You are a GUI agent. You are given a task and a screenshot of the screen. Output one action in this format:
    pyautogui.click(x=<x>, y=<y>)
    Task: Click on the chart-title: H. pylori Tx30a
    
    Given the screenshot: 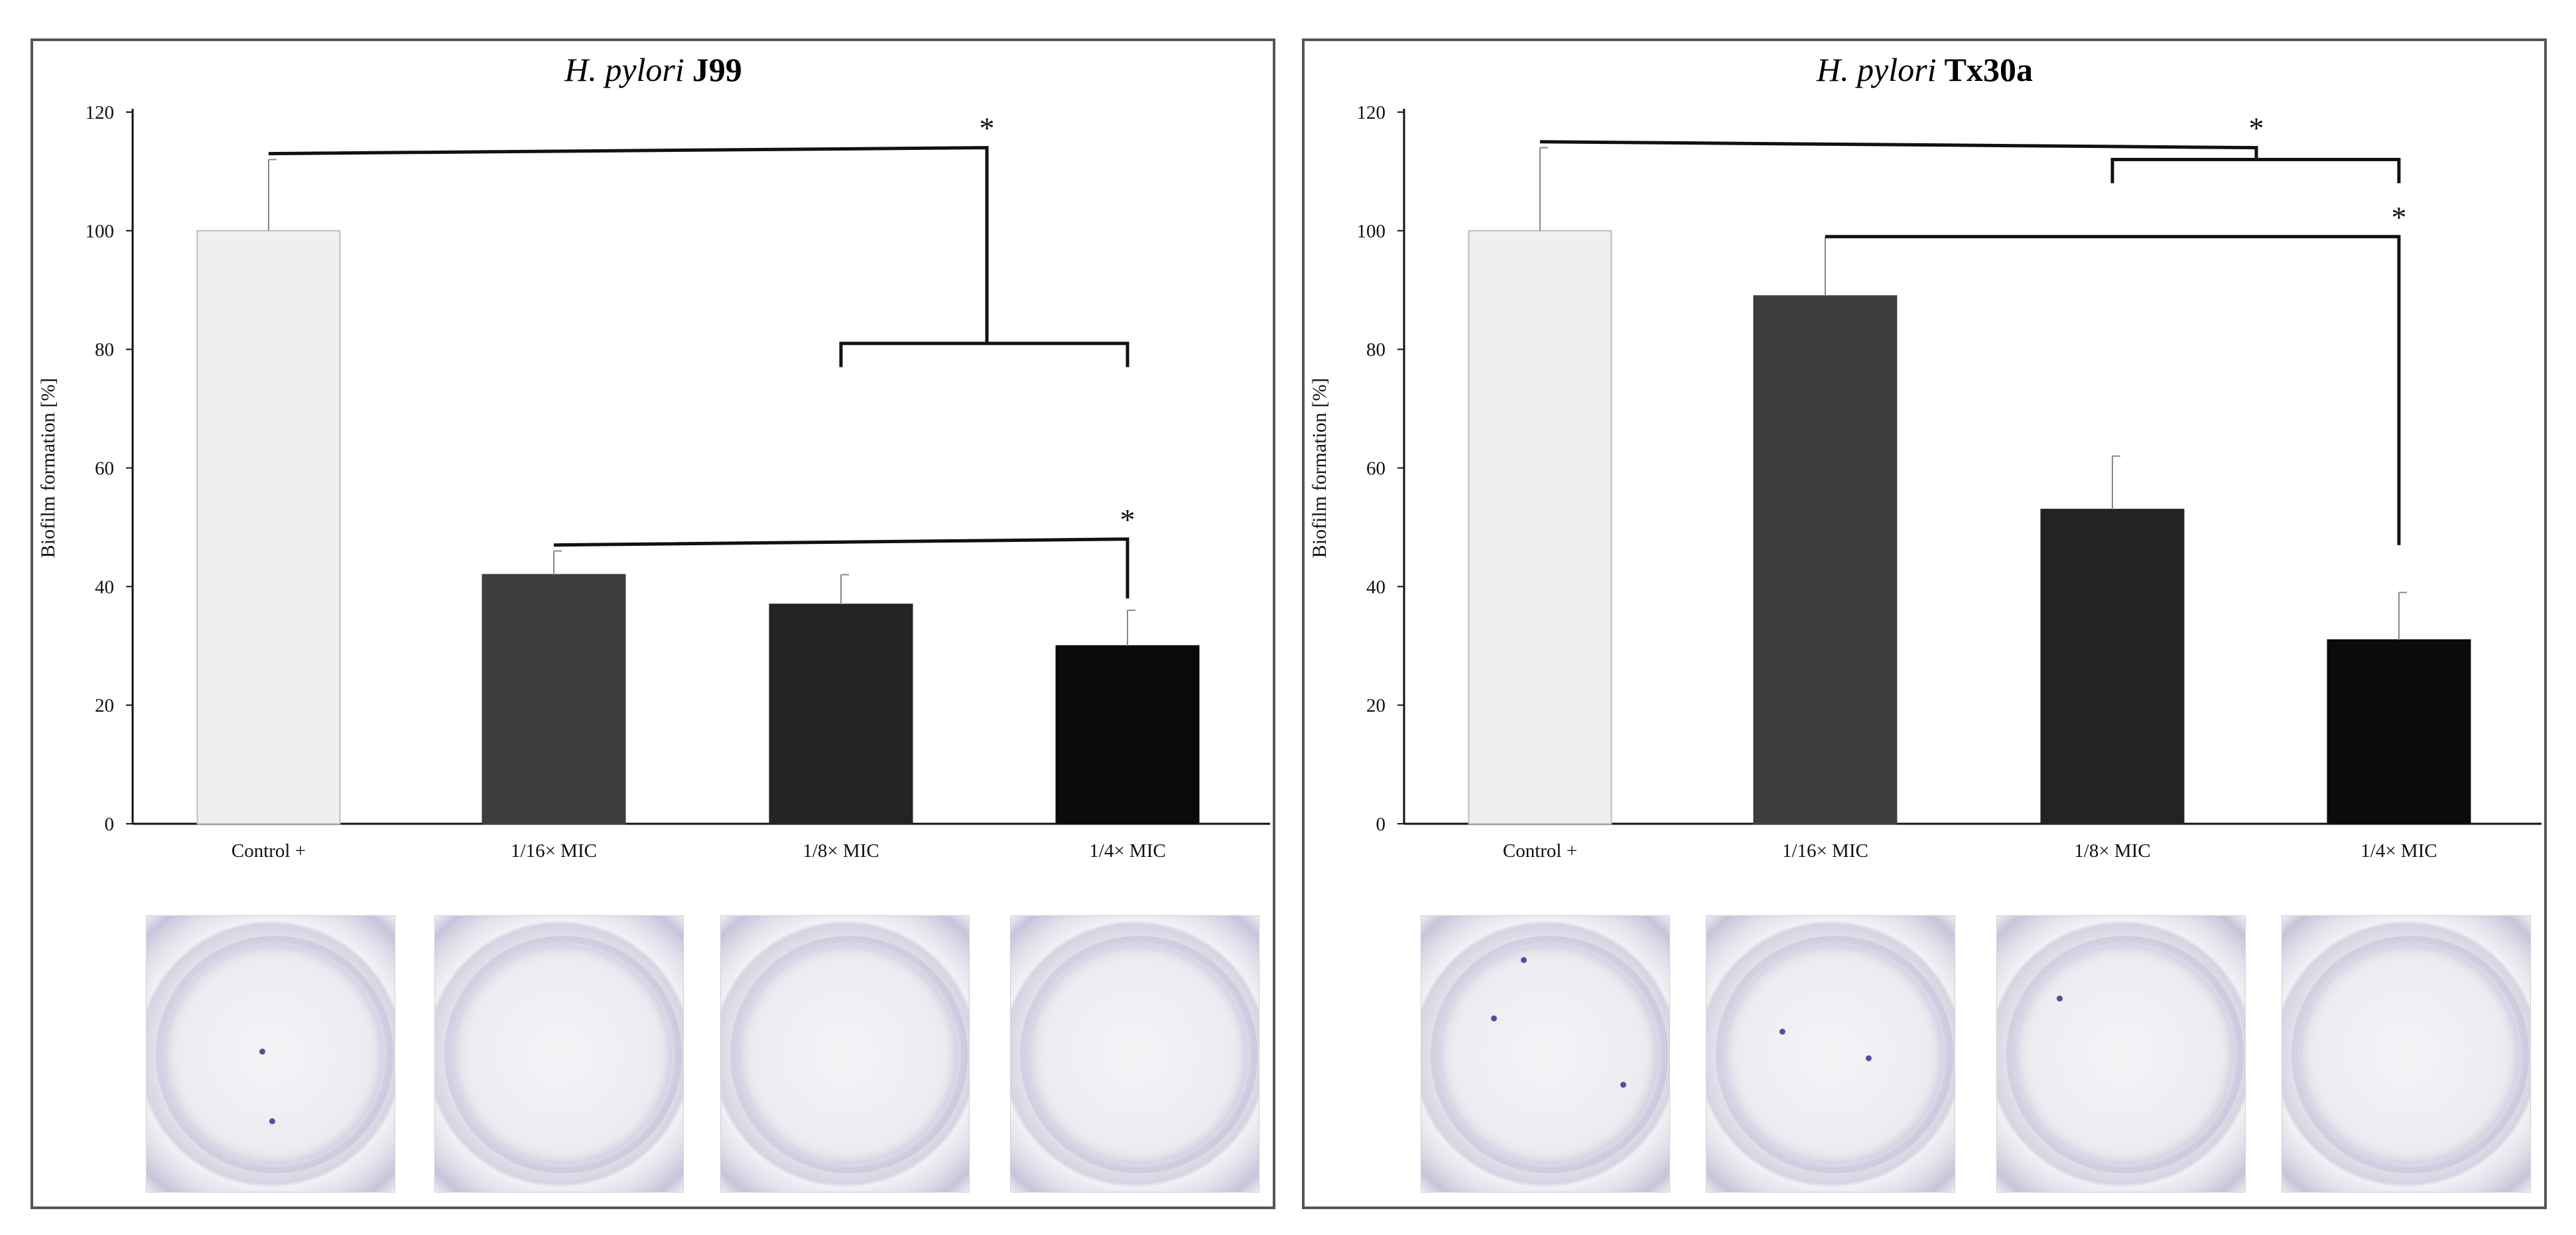 What is the action you would take?
    pyautogui.click(x=1925, y=69)
    